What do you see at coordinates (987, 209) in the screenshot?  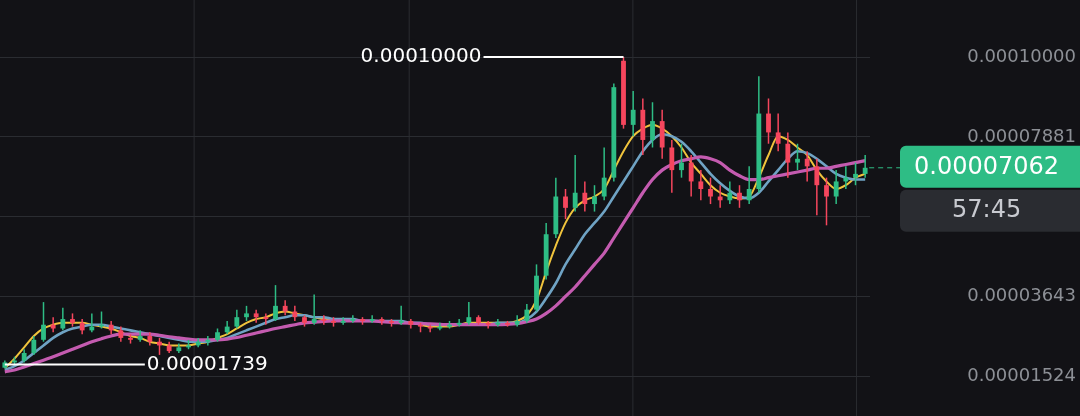 I see `text: 57:45` at bounding box center [987, 209].